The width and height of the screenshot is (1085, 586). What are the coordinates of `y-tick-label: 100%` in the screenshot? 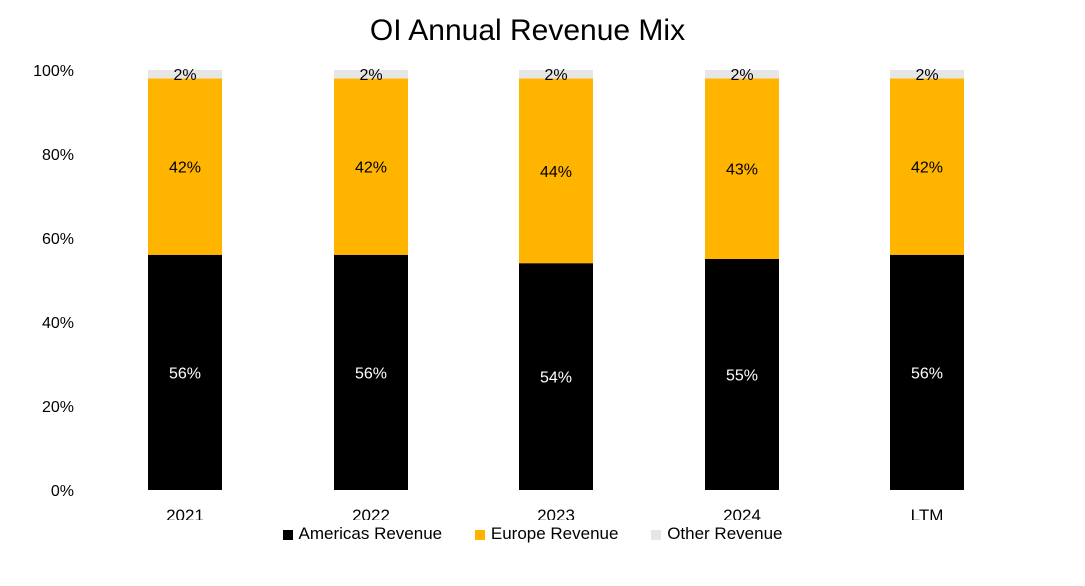 It's located at (53, 71).